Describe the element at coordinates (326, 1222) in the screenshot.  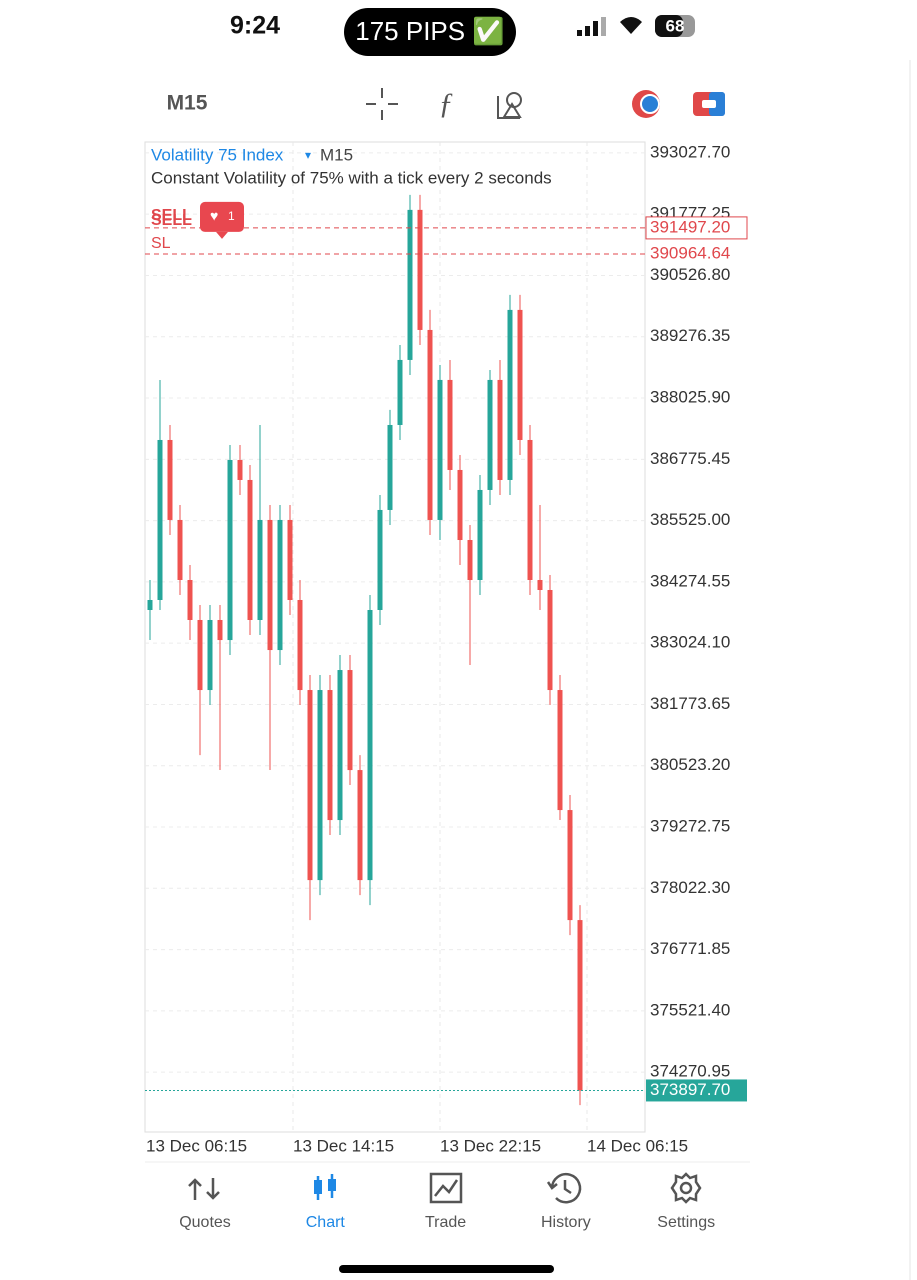
I see `nav-label: Chart` at that location.